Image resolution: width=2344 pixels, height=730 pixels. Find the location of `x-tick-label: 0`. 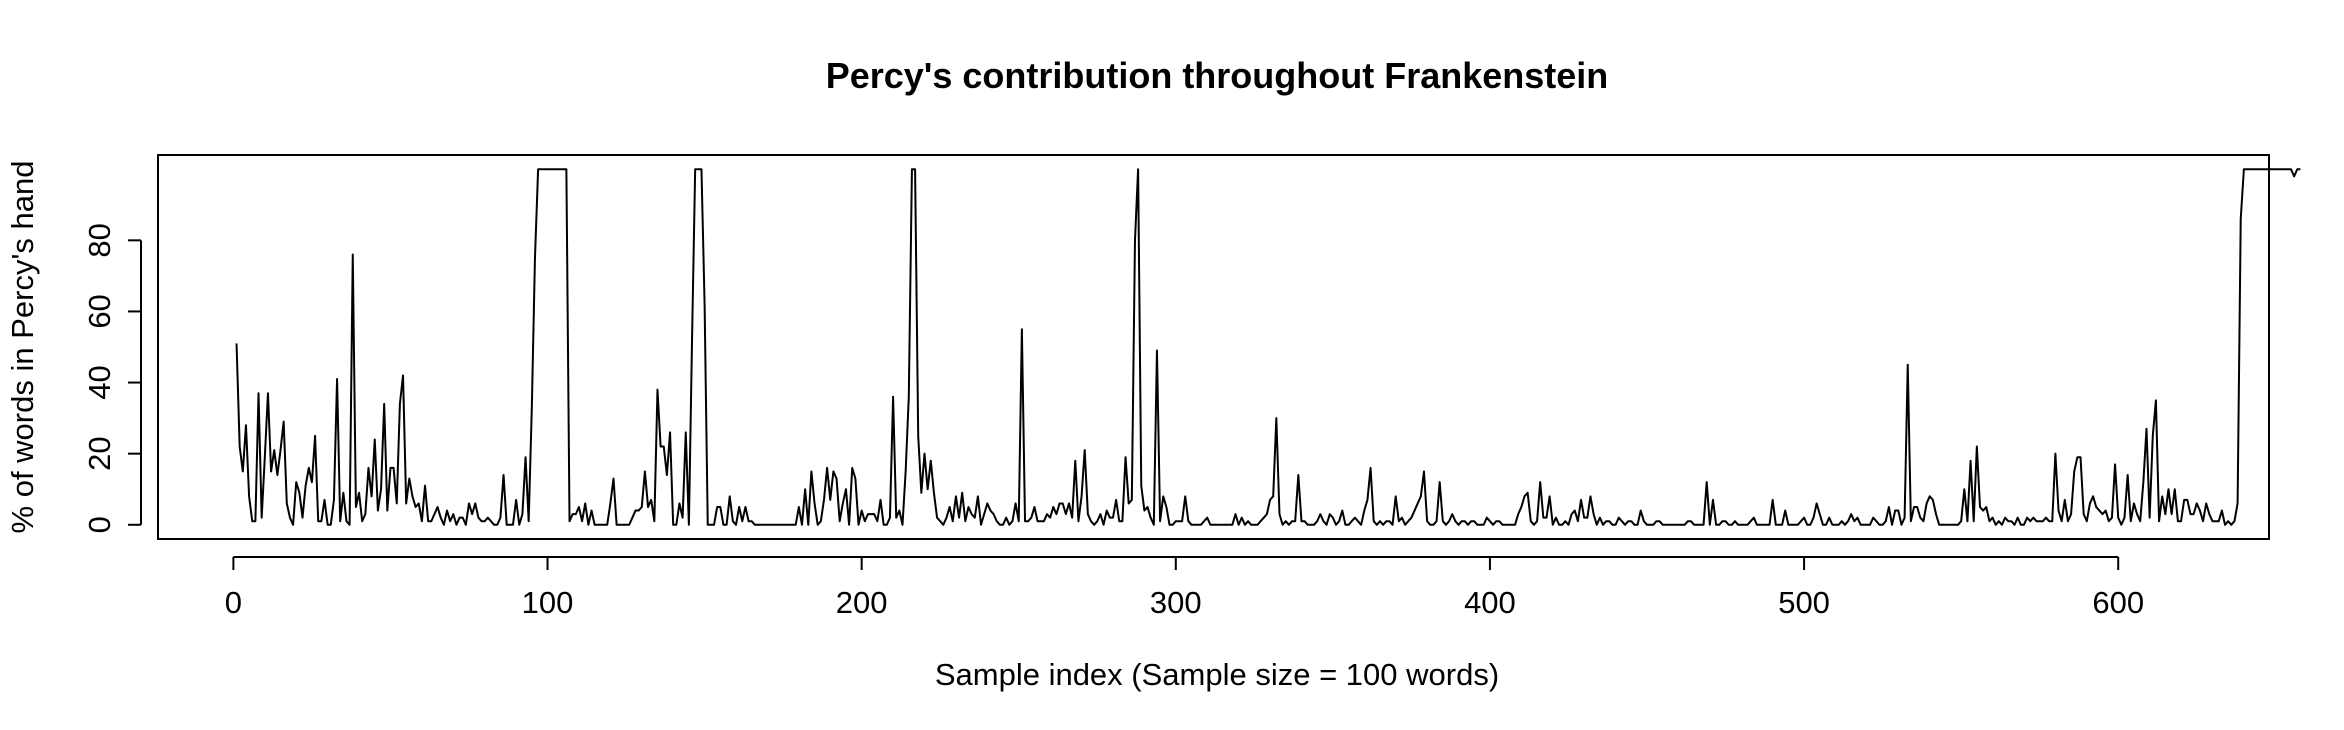

x-tick-label: 0 is located at coordinates (233, 602).